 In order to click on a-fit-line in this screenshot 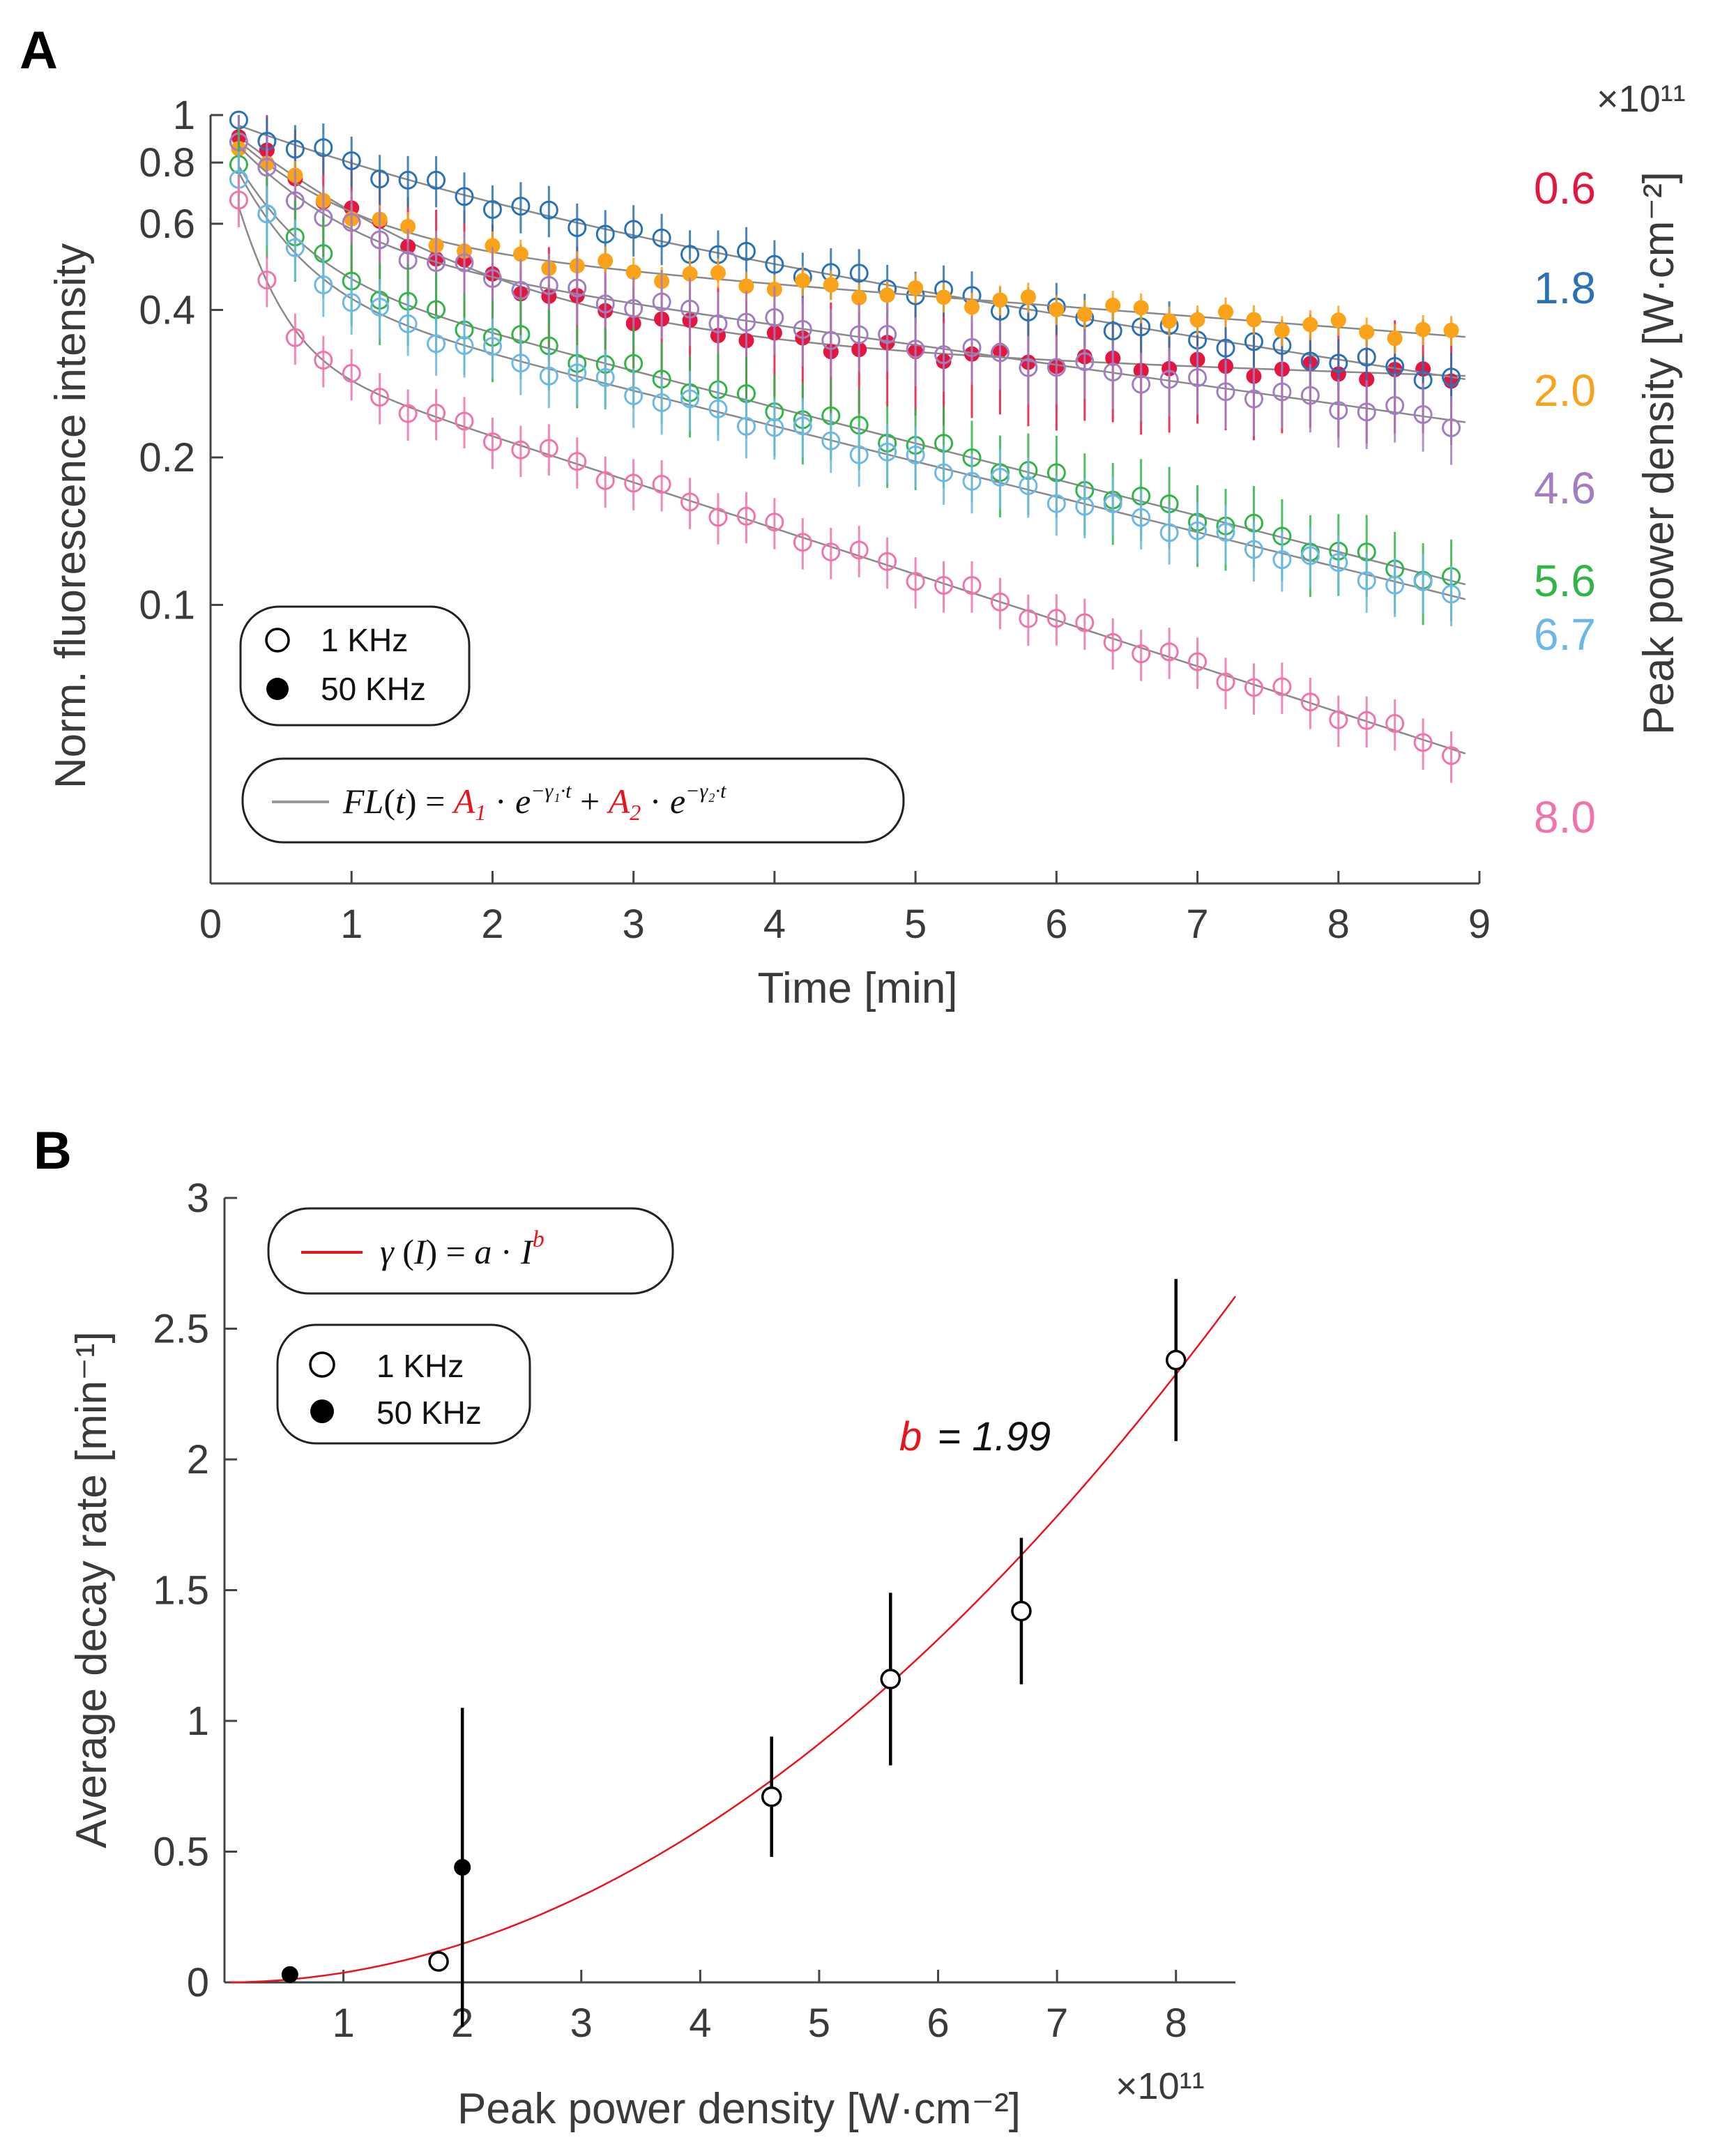, I will do `click(852, 375)`.